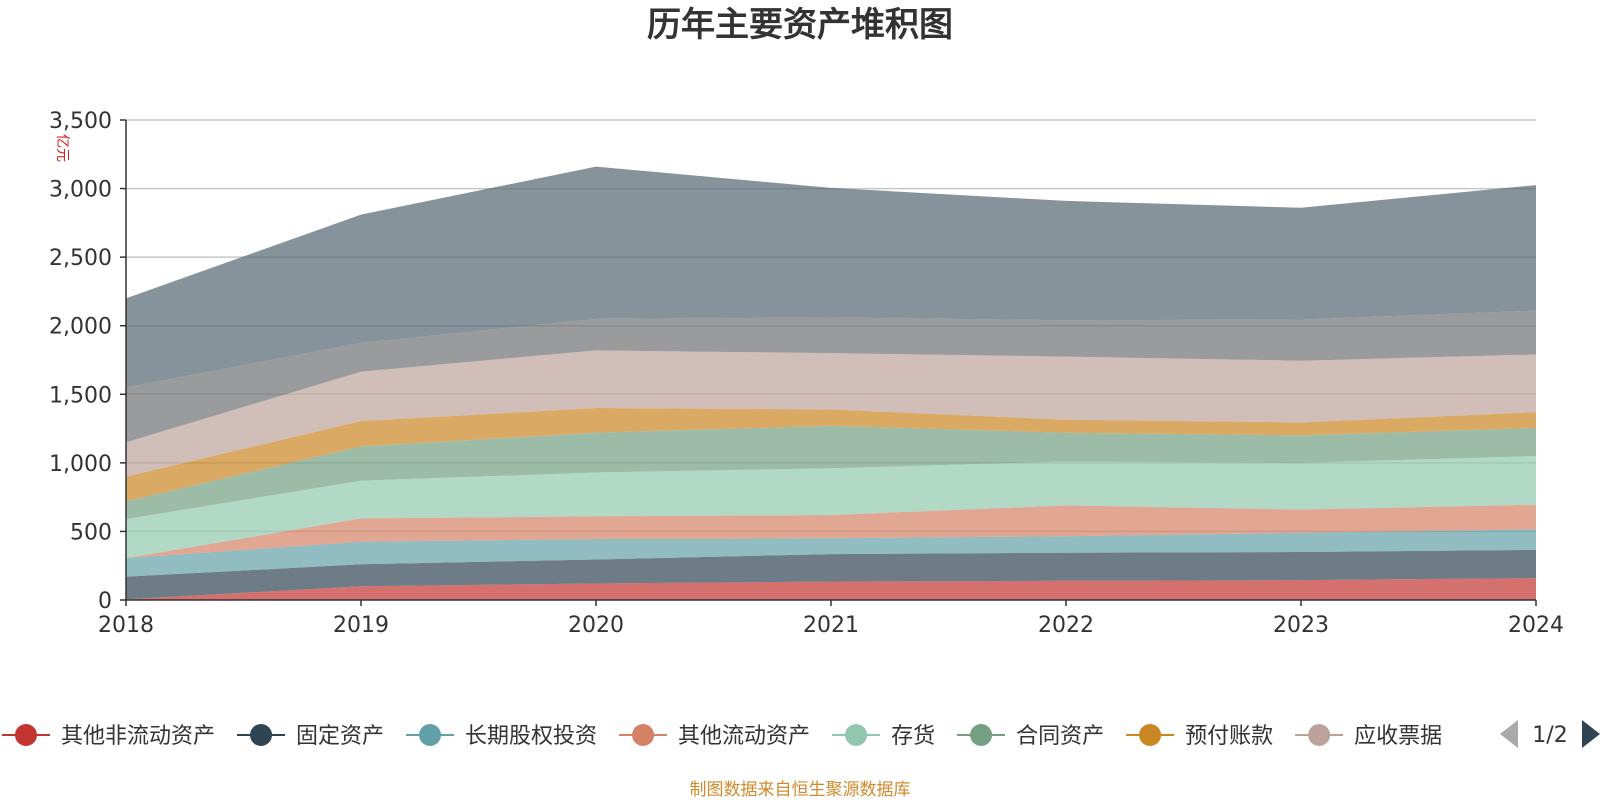 This screenshot has height=800, width=1600. I want to click on legend: 其他非流动资产 固定资产 长期股权投资 其他流动资产 存货 合同资产 预付账款 应收票据, so click(722, 736).